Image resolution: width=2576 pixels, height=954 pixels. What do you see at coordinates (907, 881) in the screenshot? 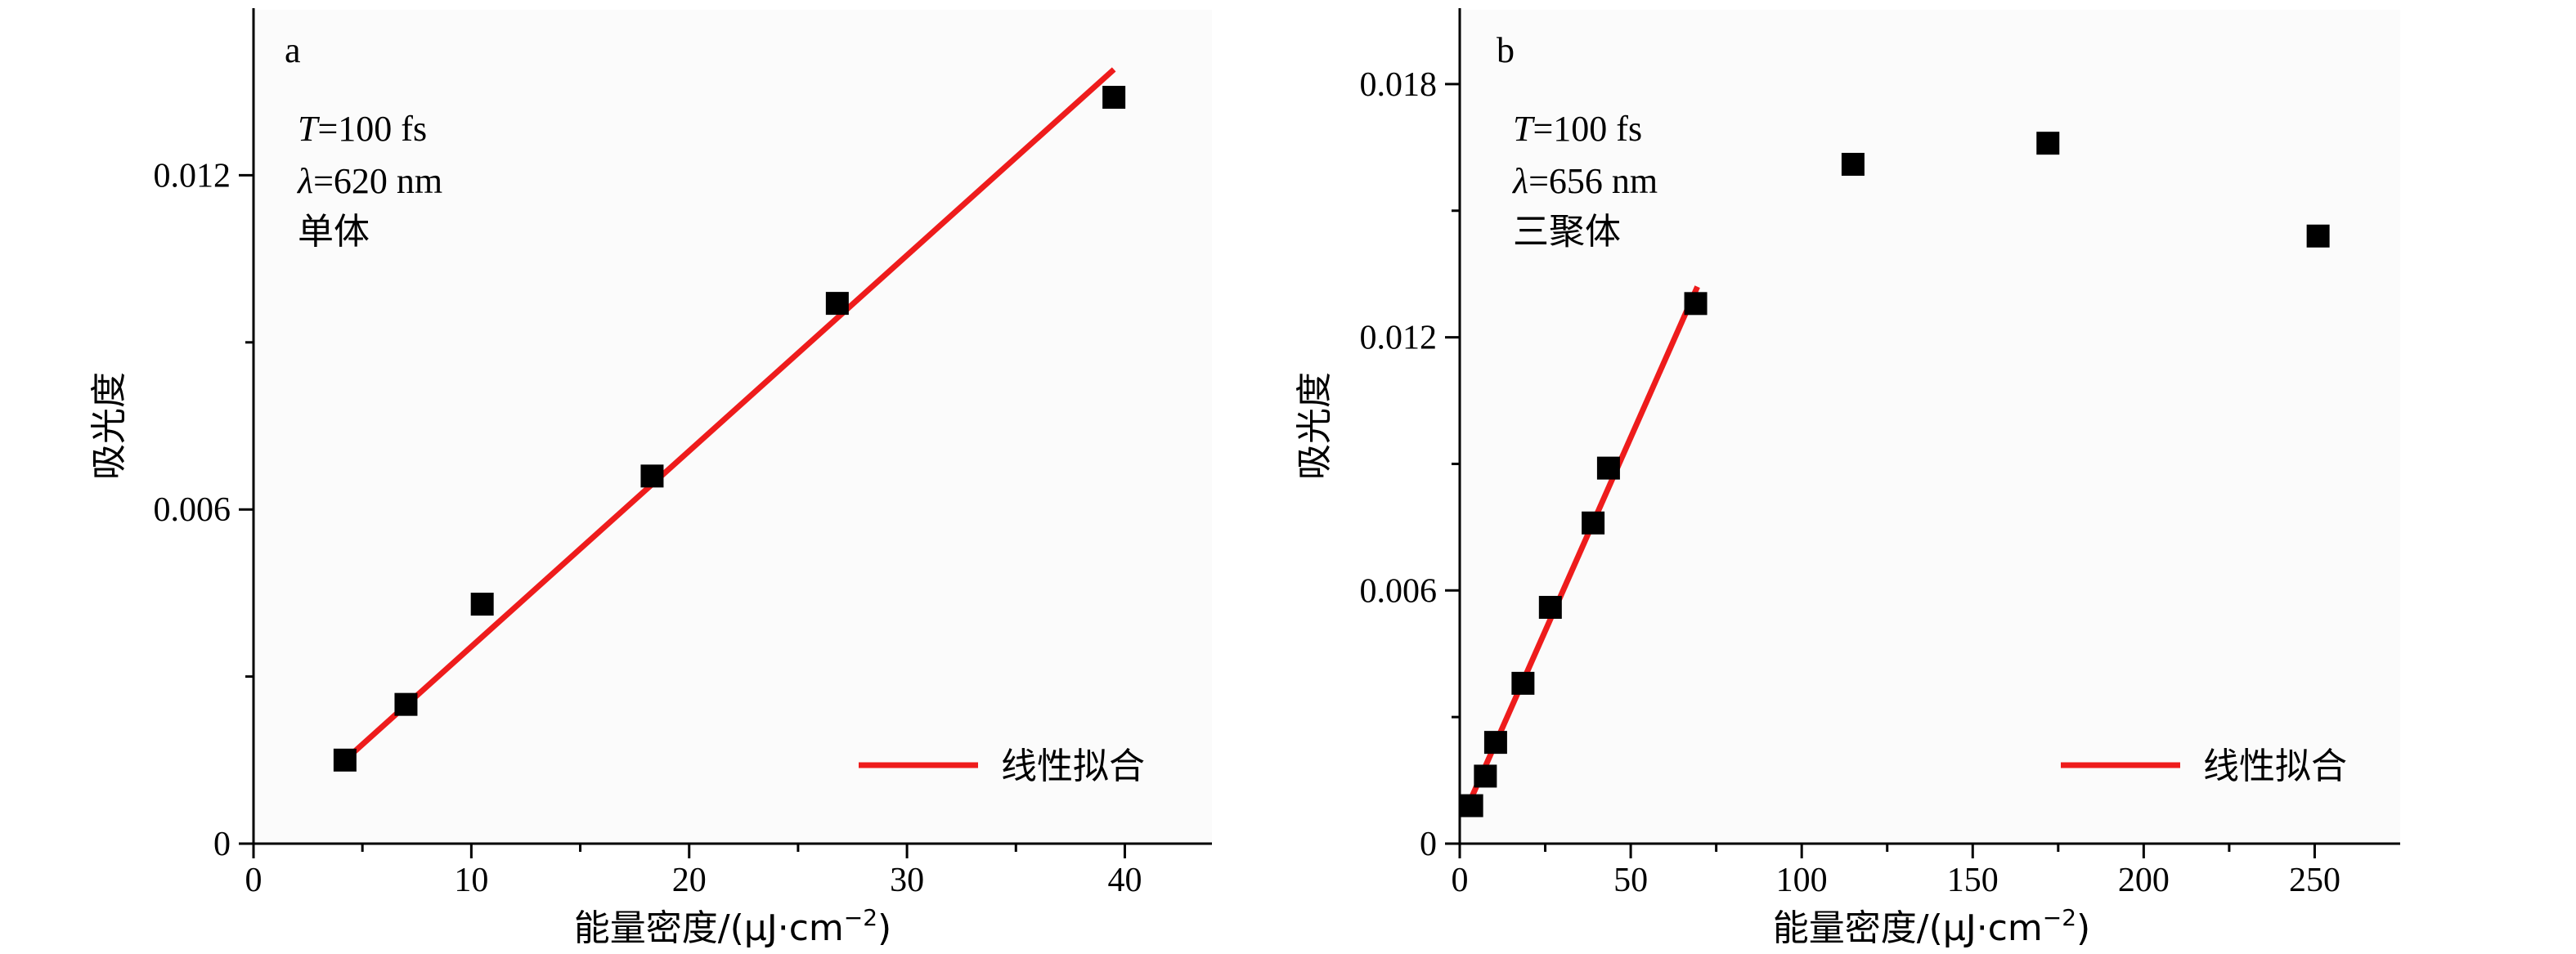
I see `x-tick-label-a: 30` at bounding box center [907, 881].